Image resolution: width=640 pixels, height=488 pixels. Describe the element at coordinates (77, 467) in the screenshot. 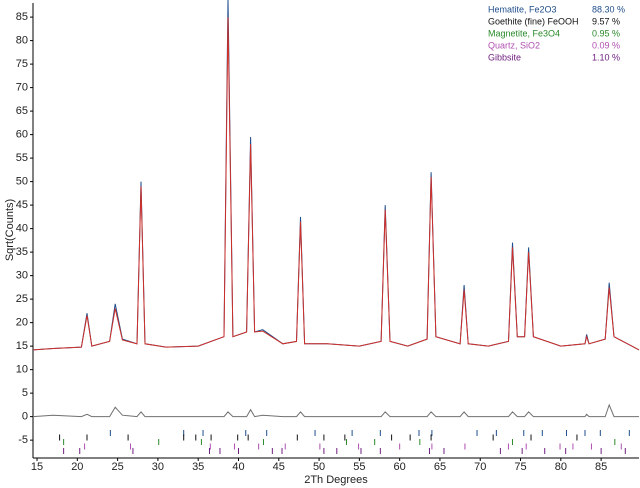

I see `x-tick-label: 20` at that location.